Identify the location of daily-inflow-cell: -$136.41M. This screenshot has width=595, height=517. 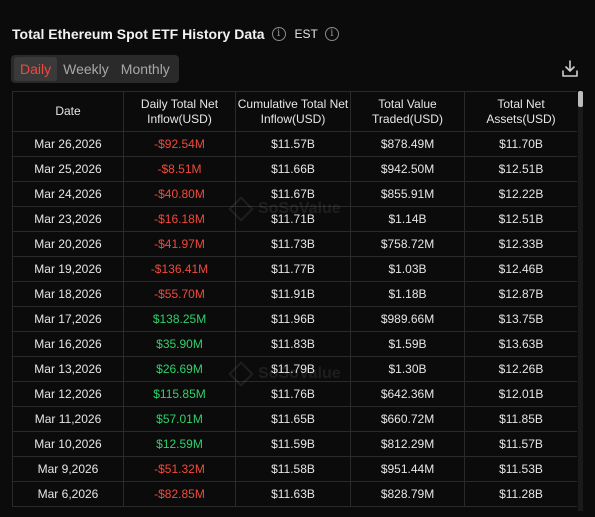
(179, 269).